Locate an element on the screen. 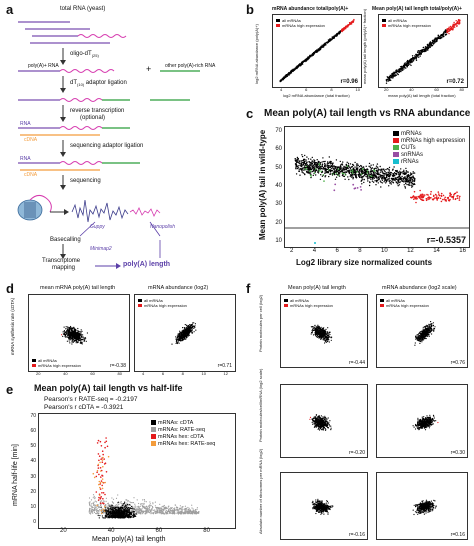 The width and height of the screenshot is (474, 546). mapping-label: mapping is located at coordinates (64, 268).